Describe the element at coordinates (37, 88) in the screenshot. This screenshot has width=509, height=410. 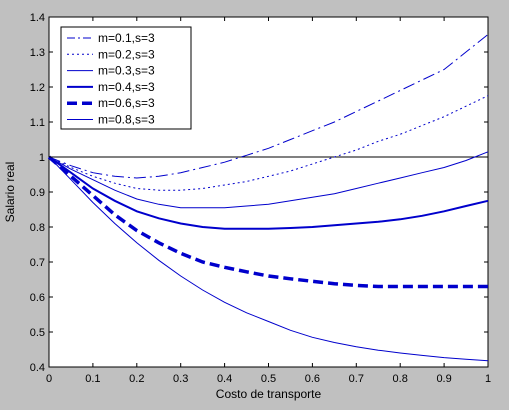
I see `y-tick-label: 1.2` at that location.